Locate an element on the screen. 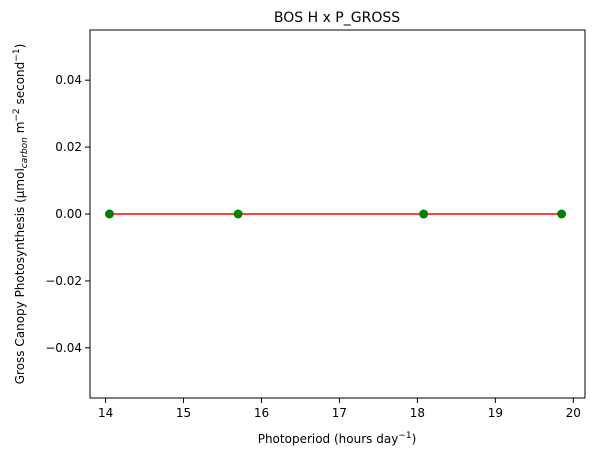  x-tick-label: 18 is located at coordinates (417, 413).